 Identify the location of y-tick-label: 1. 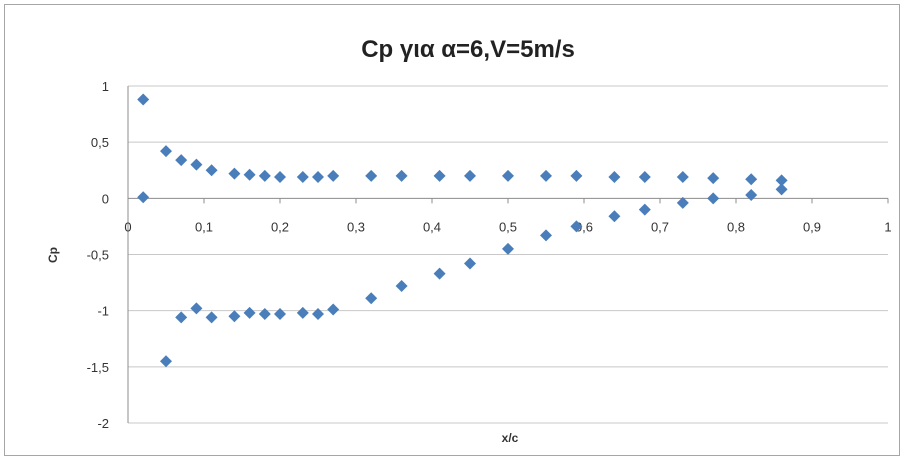
(105, 86).